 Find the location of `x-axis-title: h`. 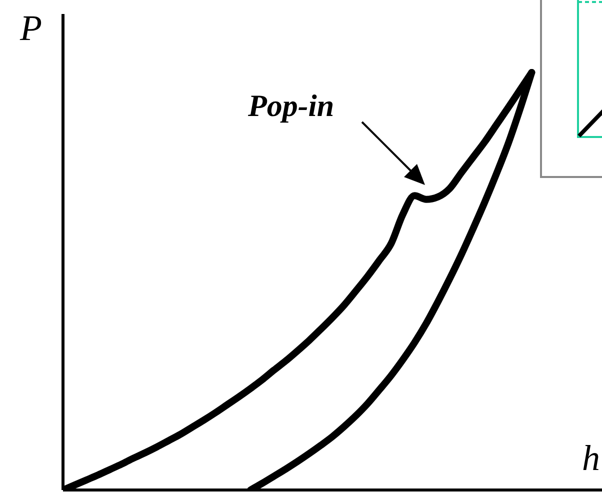

x-axis-title: h is located at coordinates (591, 458).